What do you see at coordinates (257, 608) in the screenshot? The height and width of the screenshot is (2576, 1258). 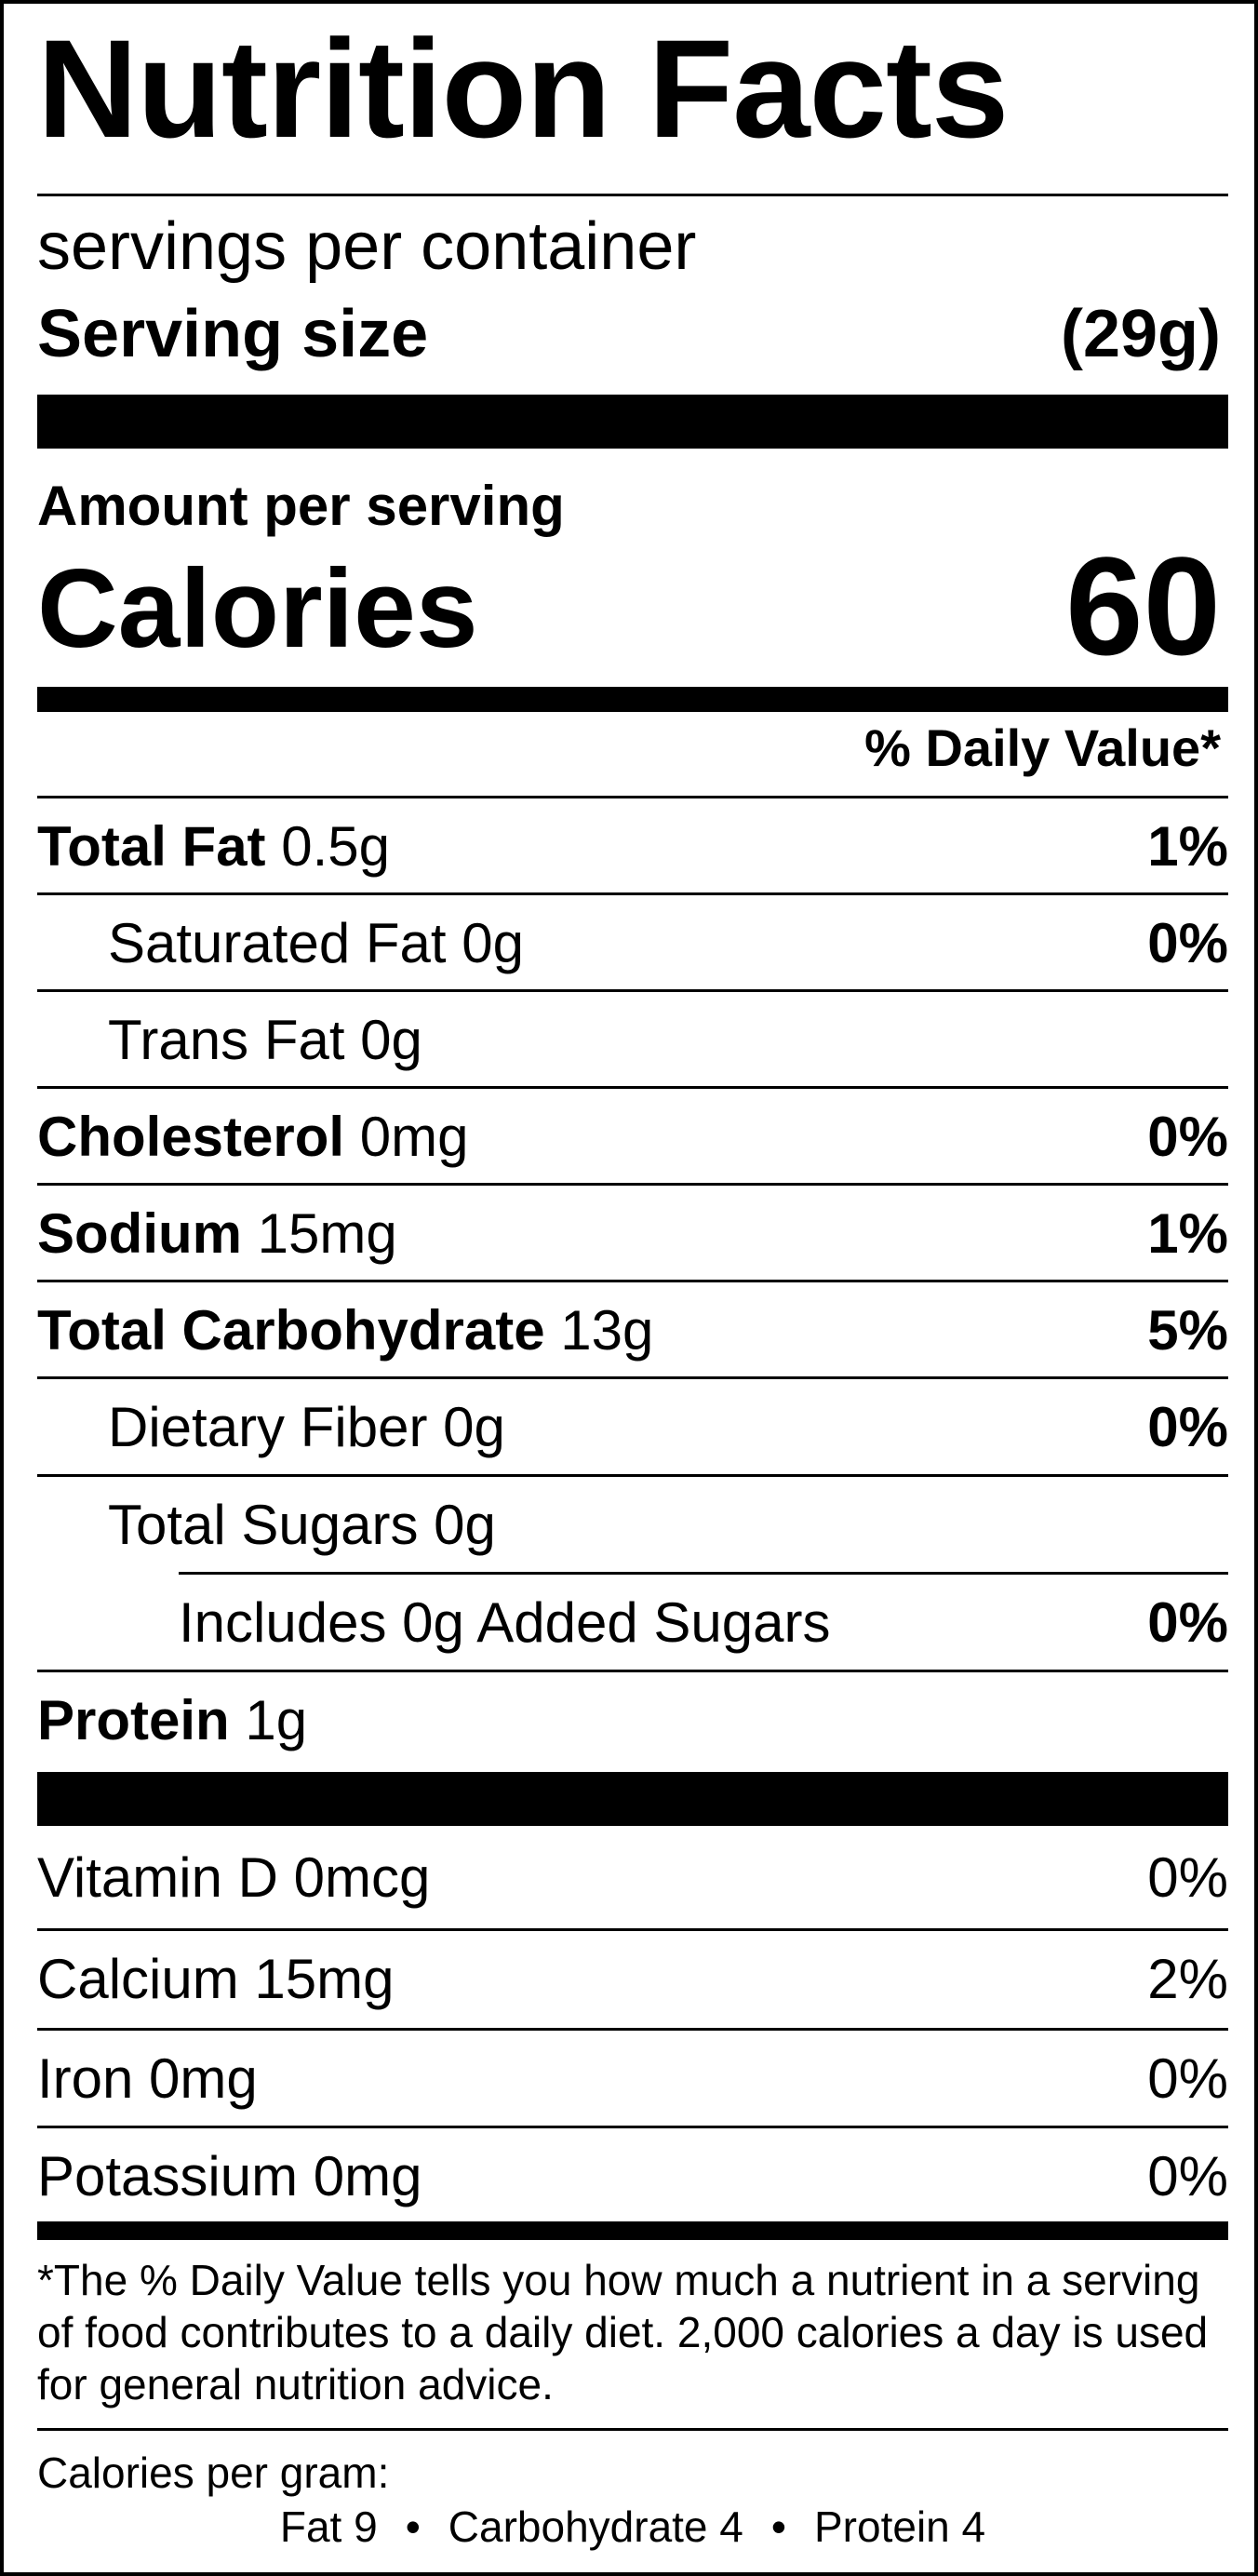 I see `calories-label: Calories` at bounding box center [257, 608].